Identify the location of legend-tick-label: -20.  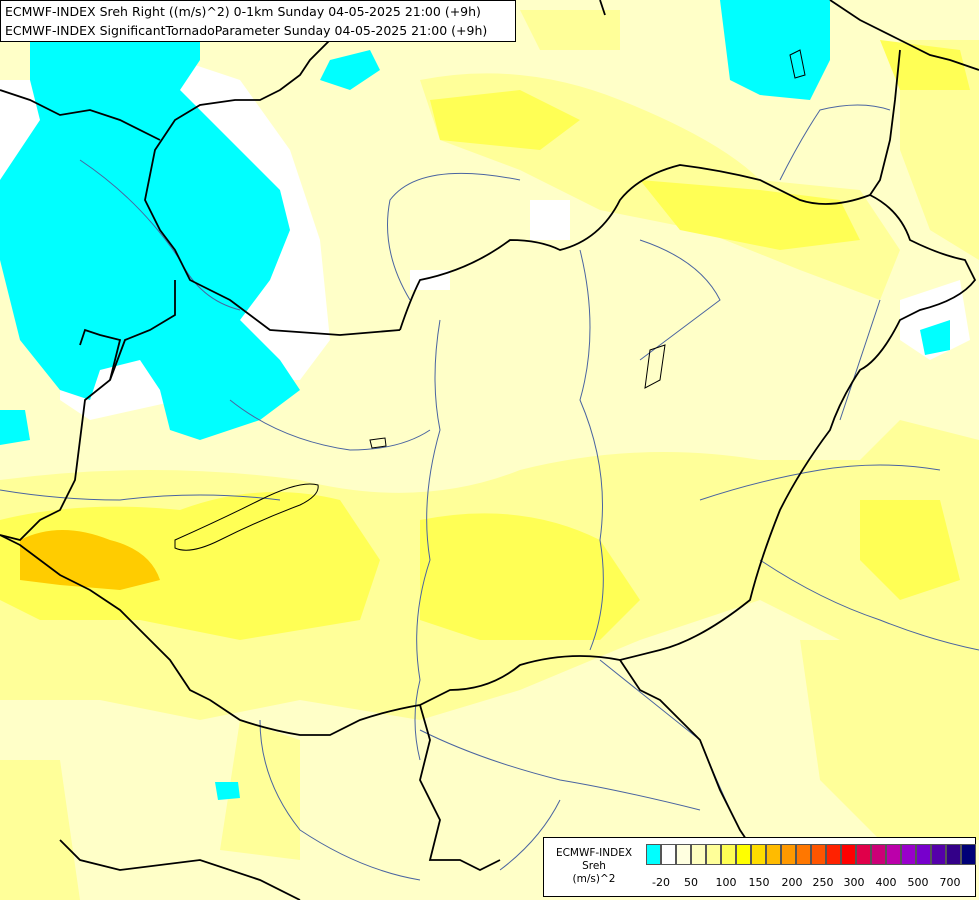
(661, 882).